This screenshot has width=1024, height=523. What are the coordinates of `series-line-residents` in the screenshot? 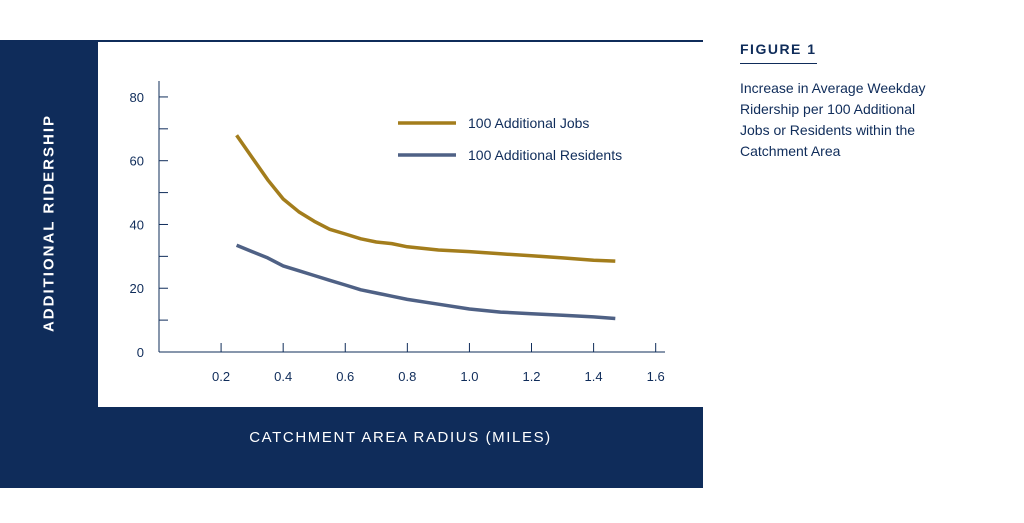 It's located at (425, 282).